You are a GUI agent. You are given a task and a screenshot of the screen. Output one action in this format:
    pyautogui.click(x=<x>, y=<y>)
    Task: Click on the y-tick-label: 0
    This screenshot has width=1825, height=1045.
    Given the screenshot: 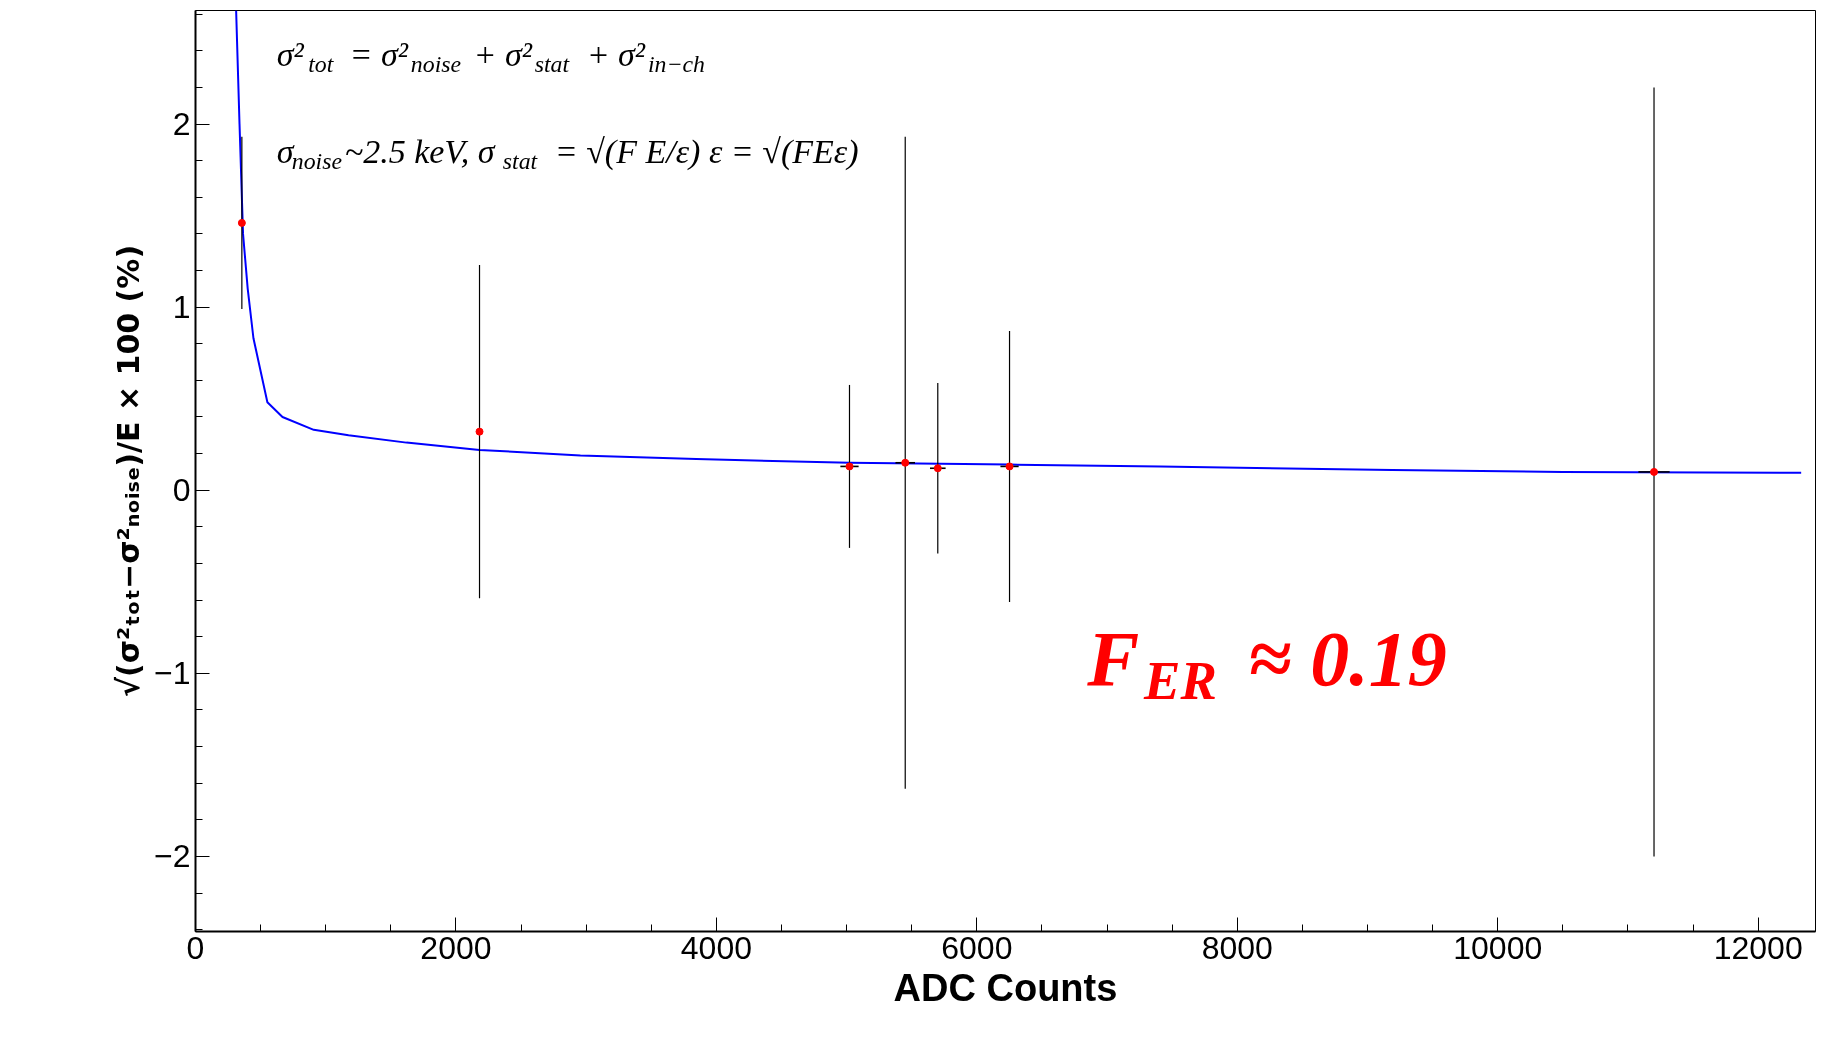 What is the action you would take?
    pyautogui.click(x=181, y=490)
    